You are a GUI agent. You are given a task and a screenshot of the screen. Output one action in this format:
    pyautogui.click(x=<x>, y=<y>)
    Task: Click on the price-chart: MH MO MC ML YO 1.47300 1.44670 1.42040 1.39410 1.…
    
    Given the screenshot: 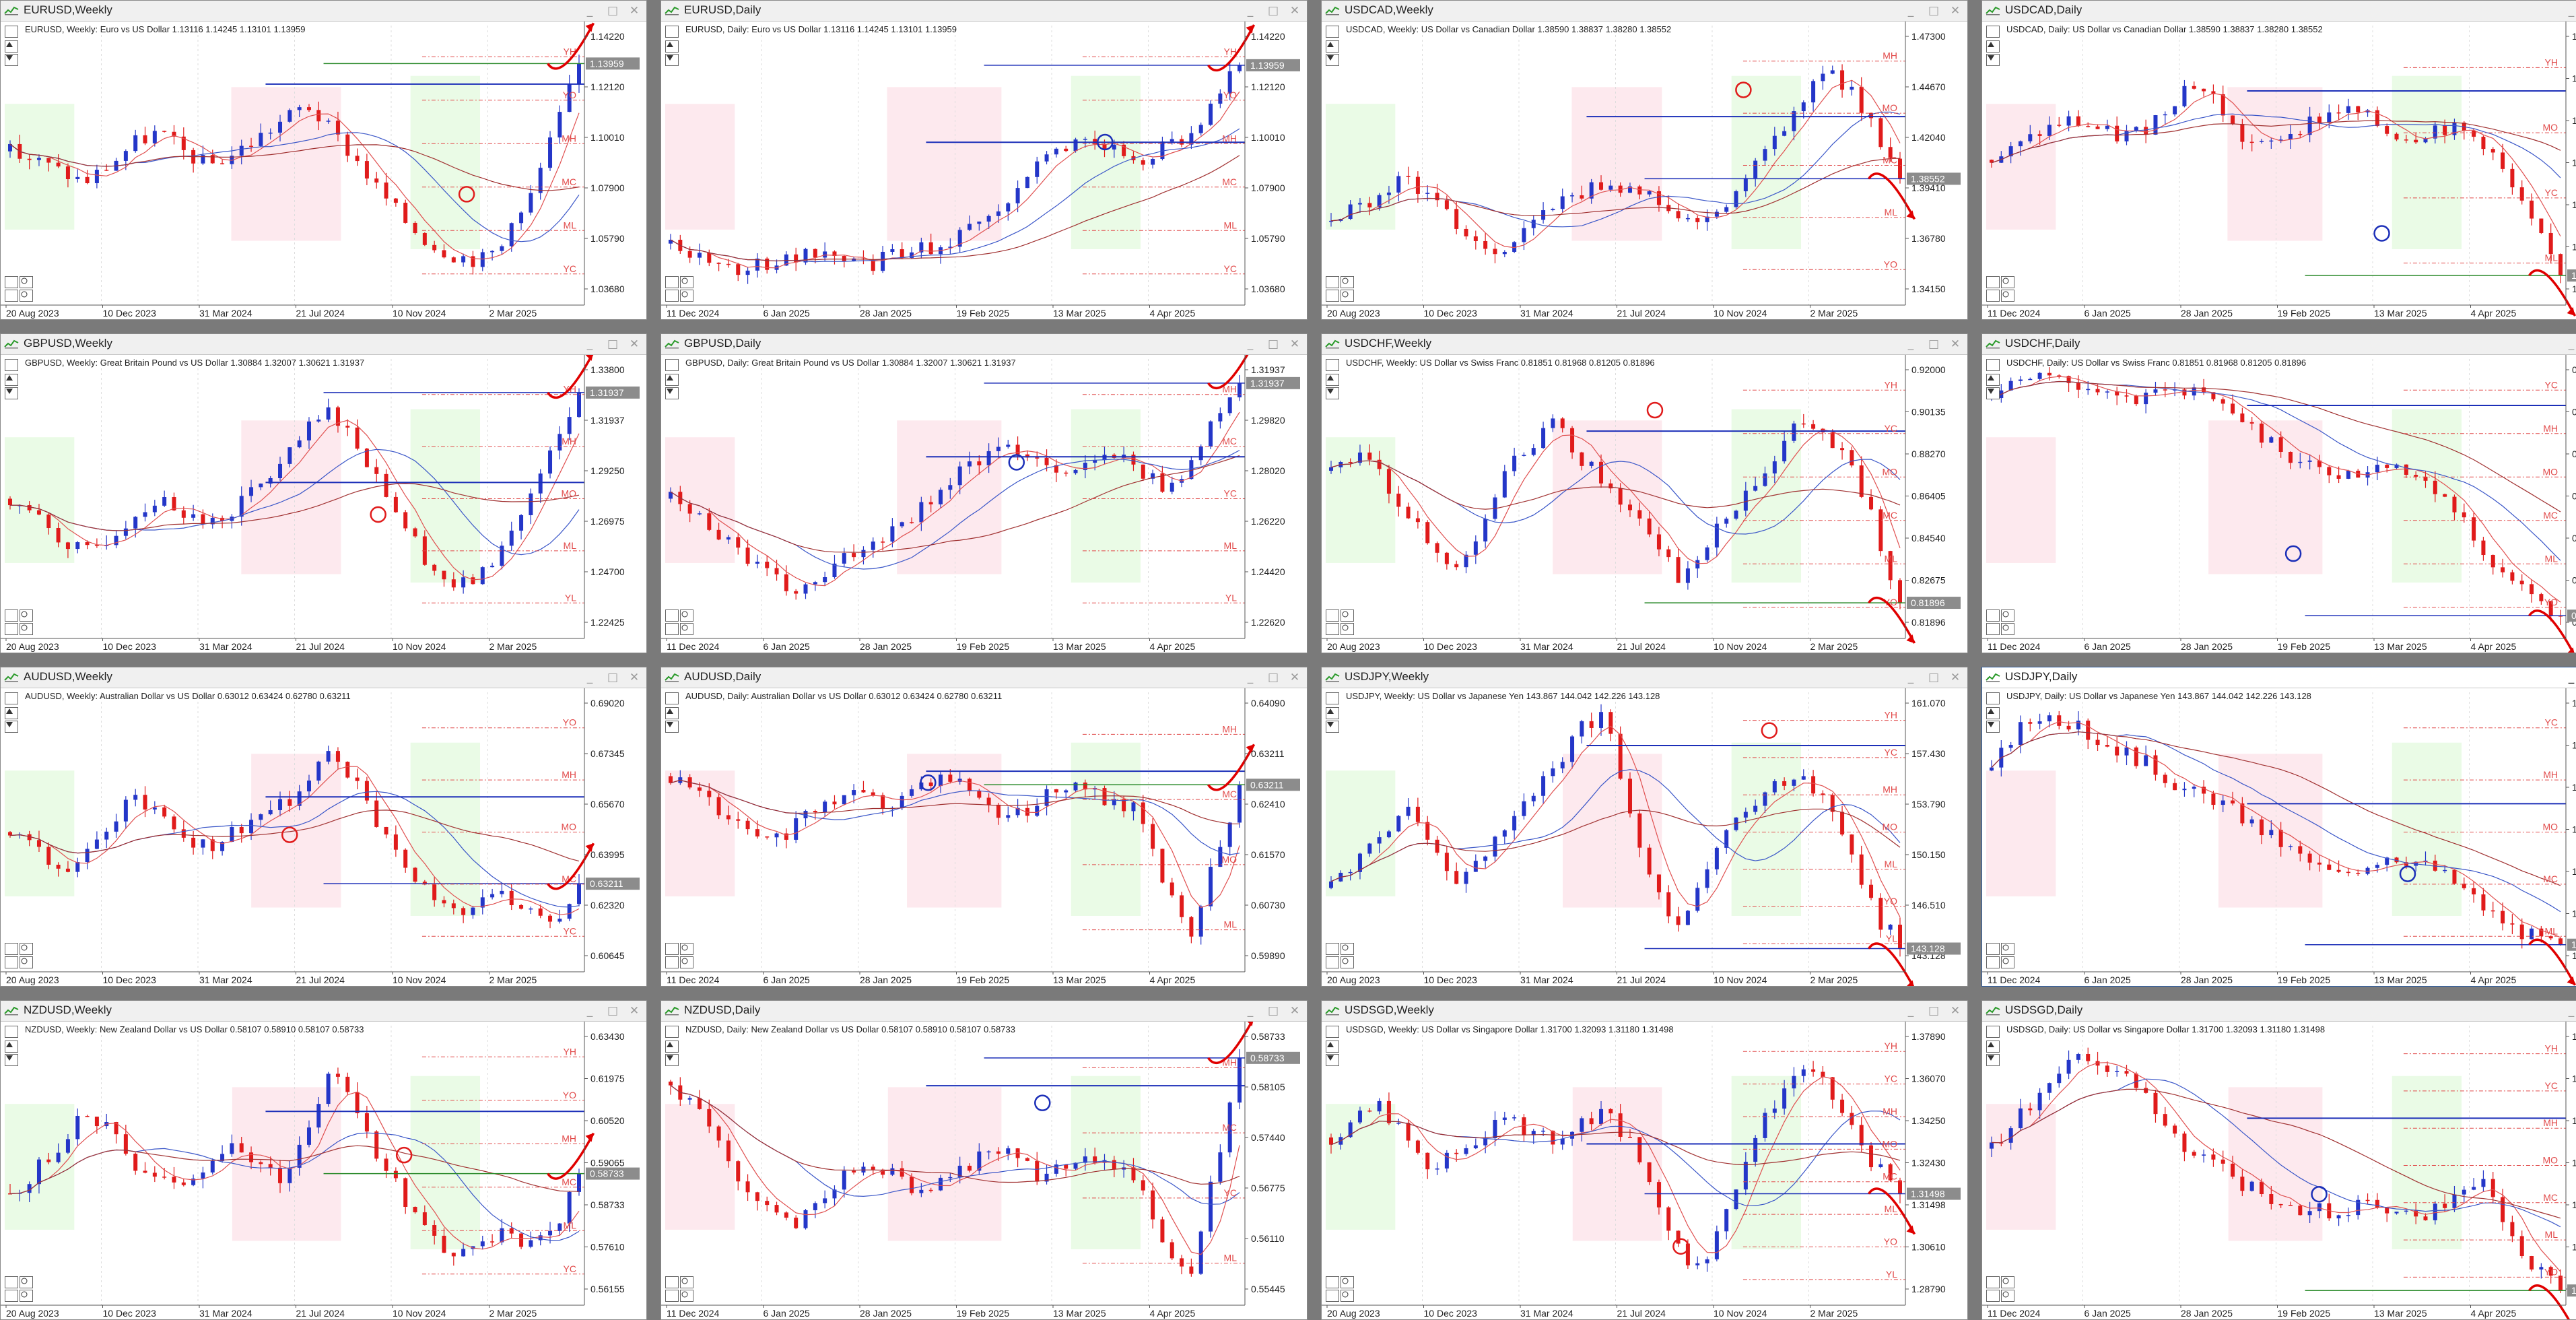 What is the action you would take?
    pyautogui.click(x=1645, y=170)
    